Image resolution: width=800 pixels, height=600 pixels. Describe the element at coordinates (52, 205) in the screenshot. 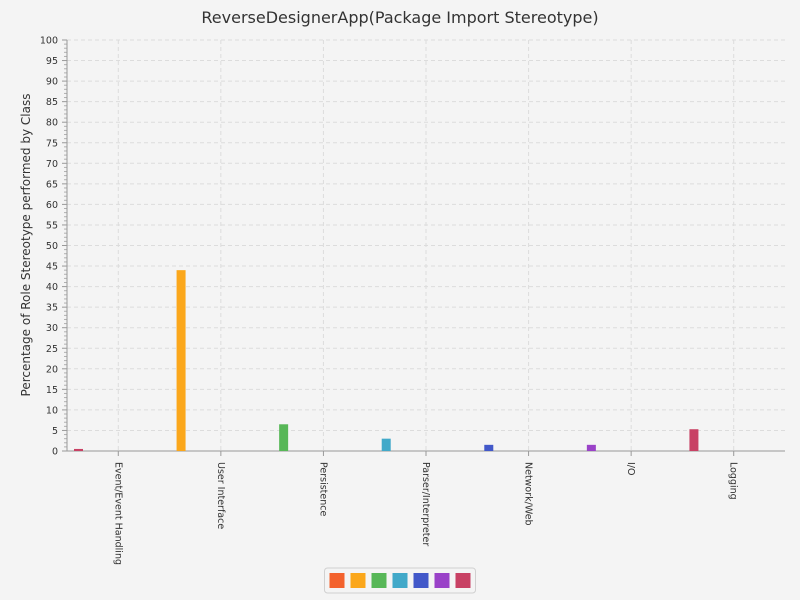

I see `y-tick-label: 60` at that location.